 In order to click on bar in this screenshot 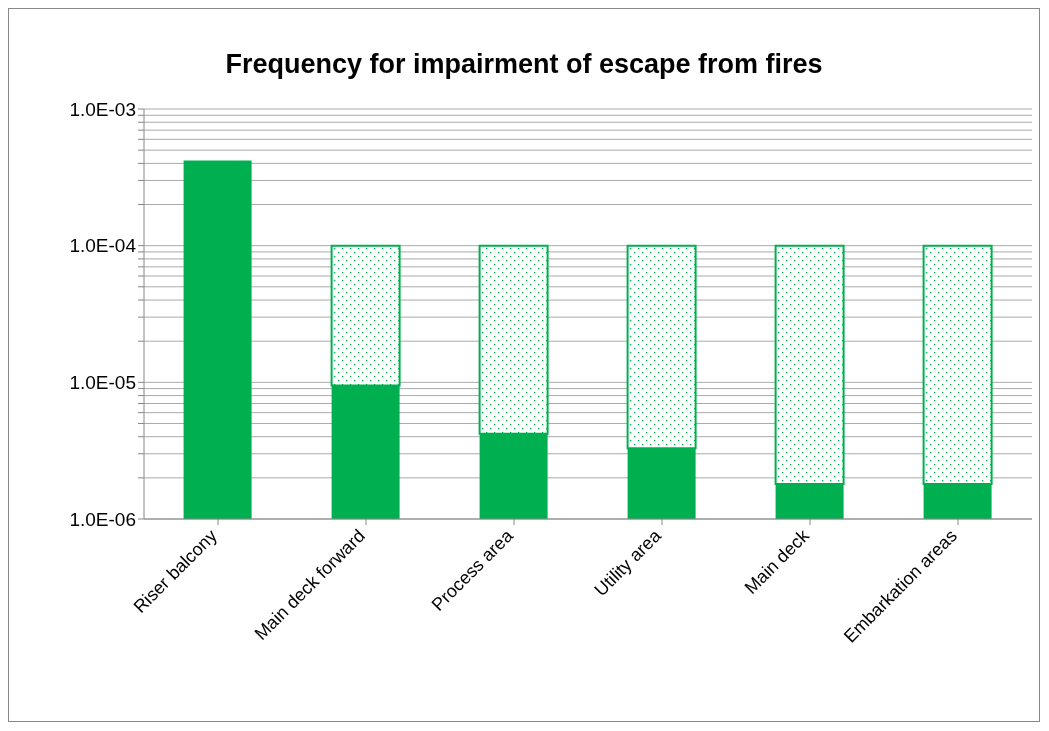, I will do `click(217, 339)`.